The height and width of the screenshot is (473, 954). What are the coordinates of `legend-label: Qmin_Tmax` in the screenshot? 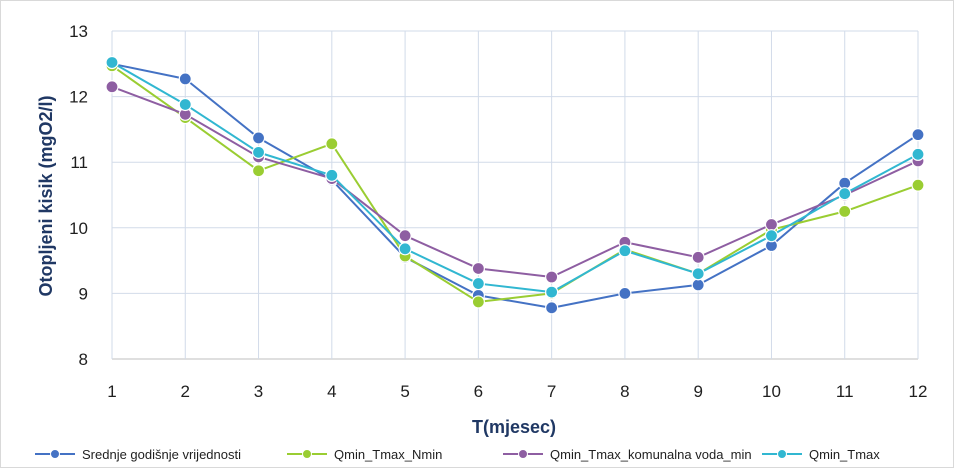 It's located at (844, 454).